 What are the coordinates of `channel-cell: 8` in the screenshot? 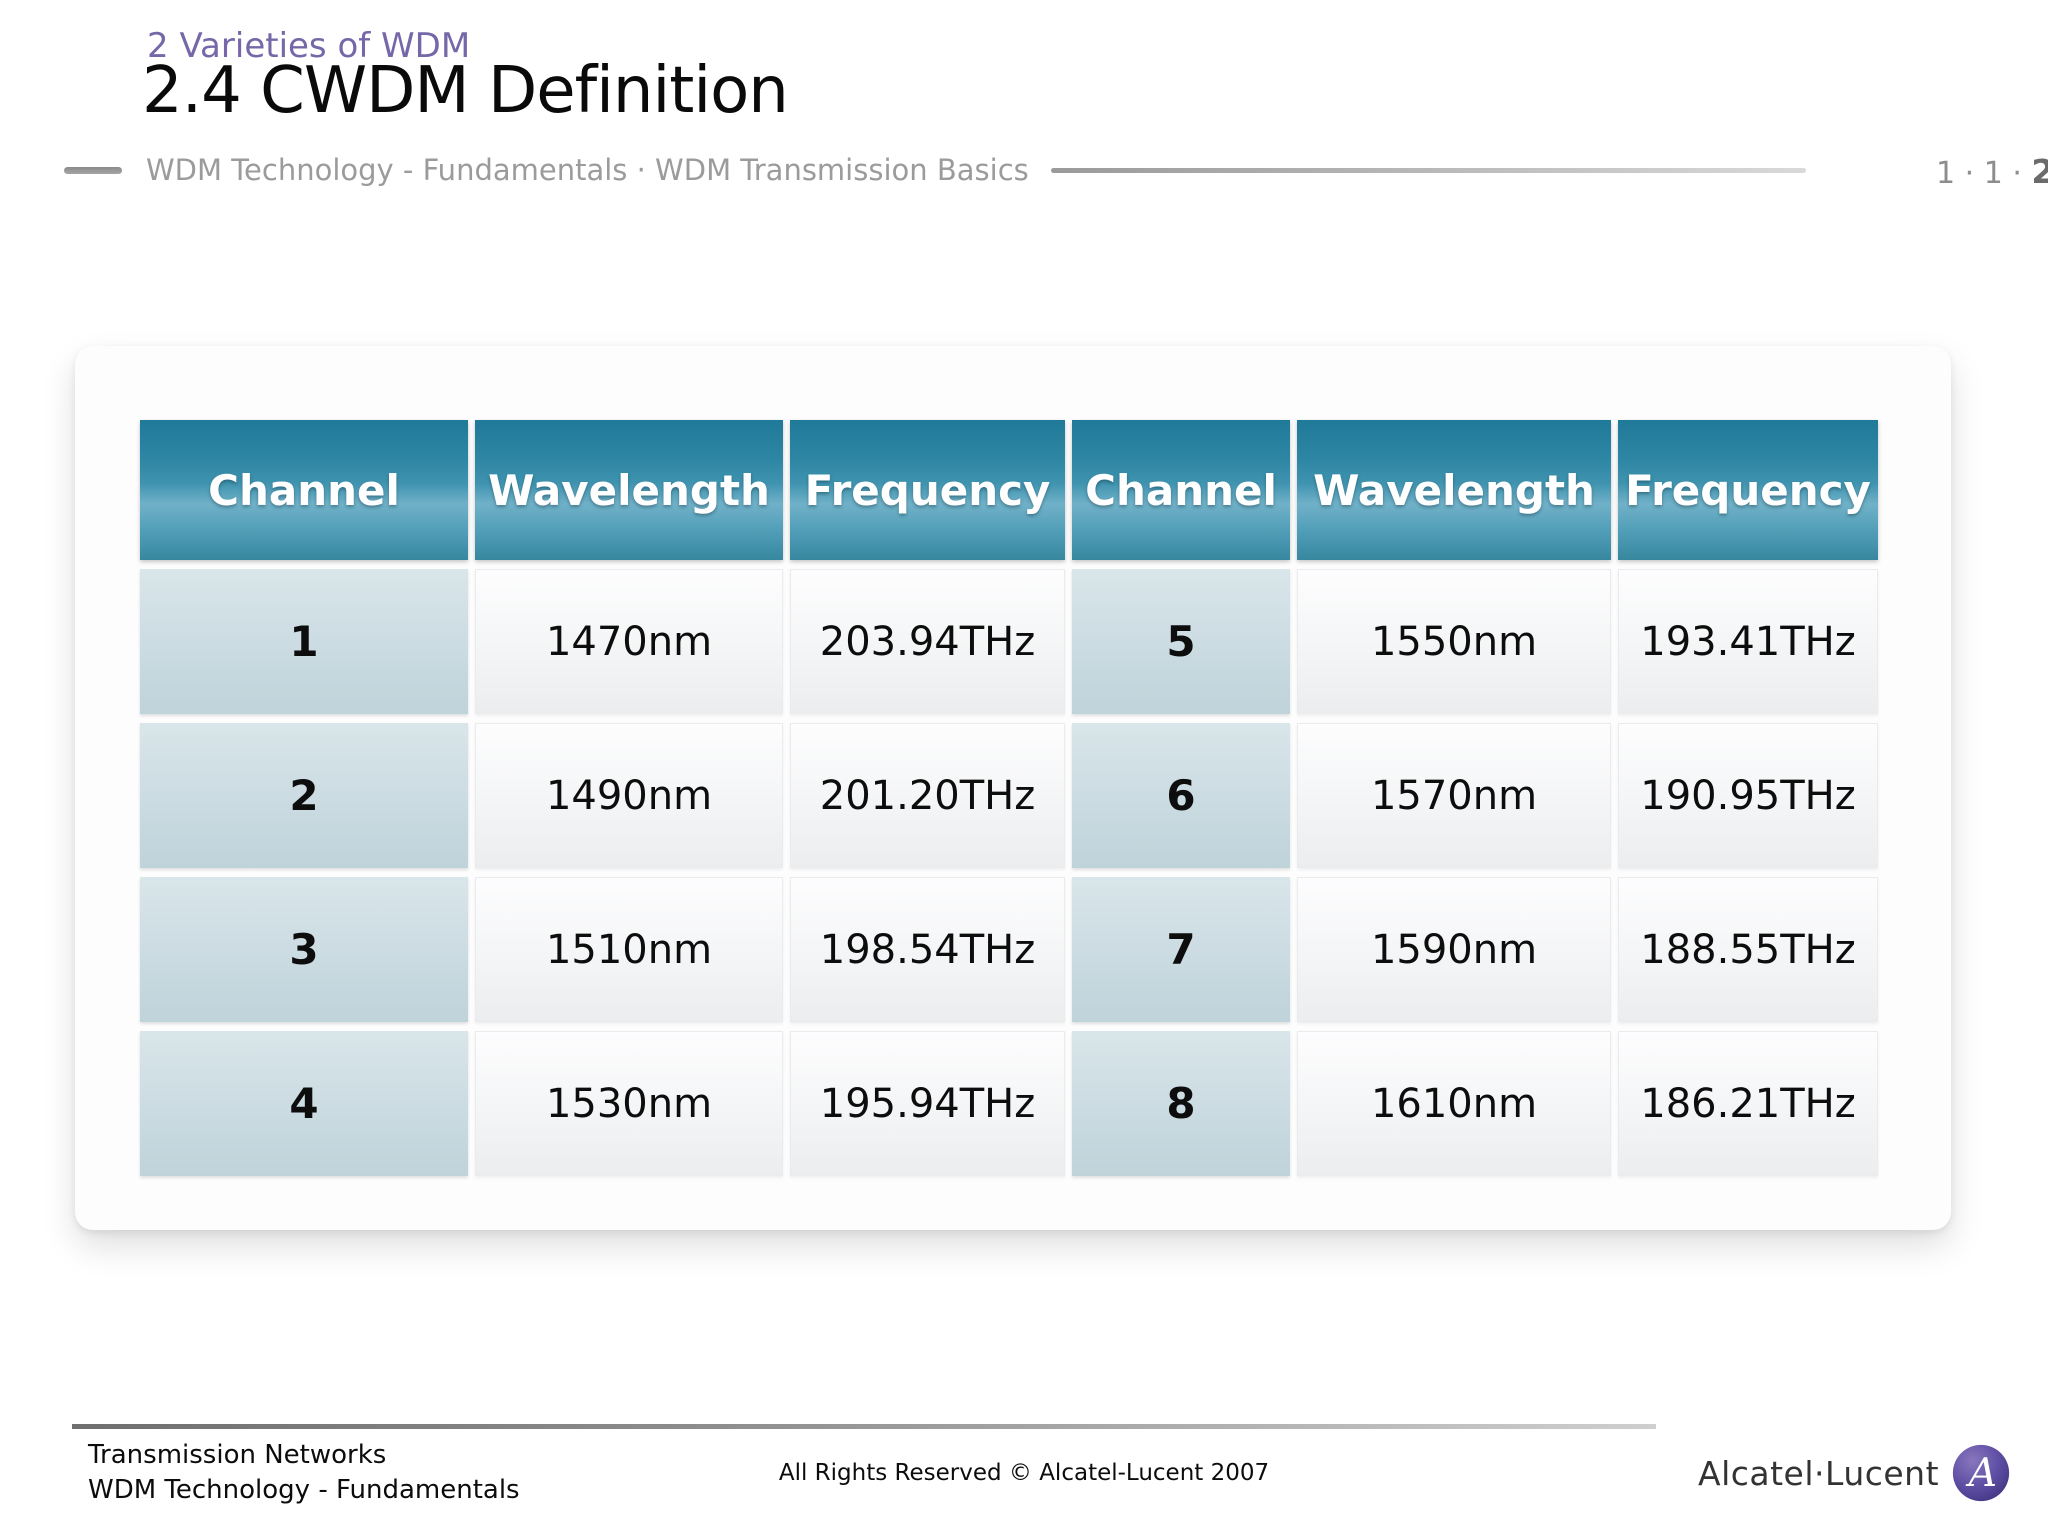 It's located at (1181, 1103).